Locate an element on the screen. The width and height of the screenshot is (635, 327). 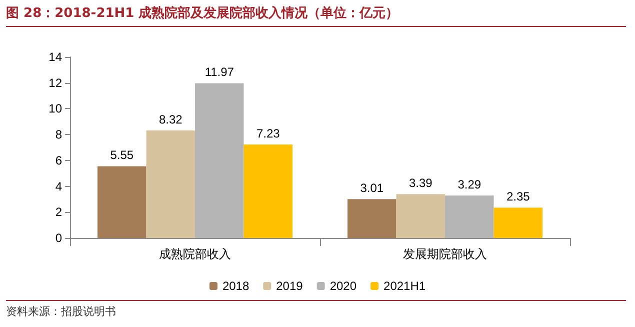
legend-label: 2021H1 is located at coordinates (405, 286).